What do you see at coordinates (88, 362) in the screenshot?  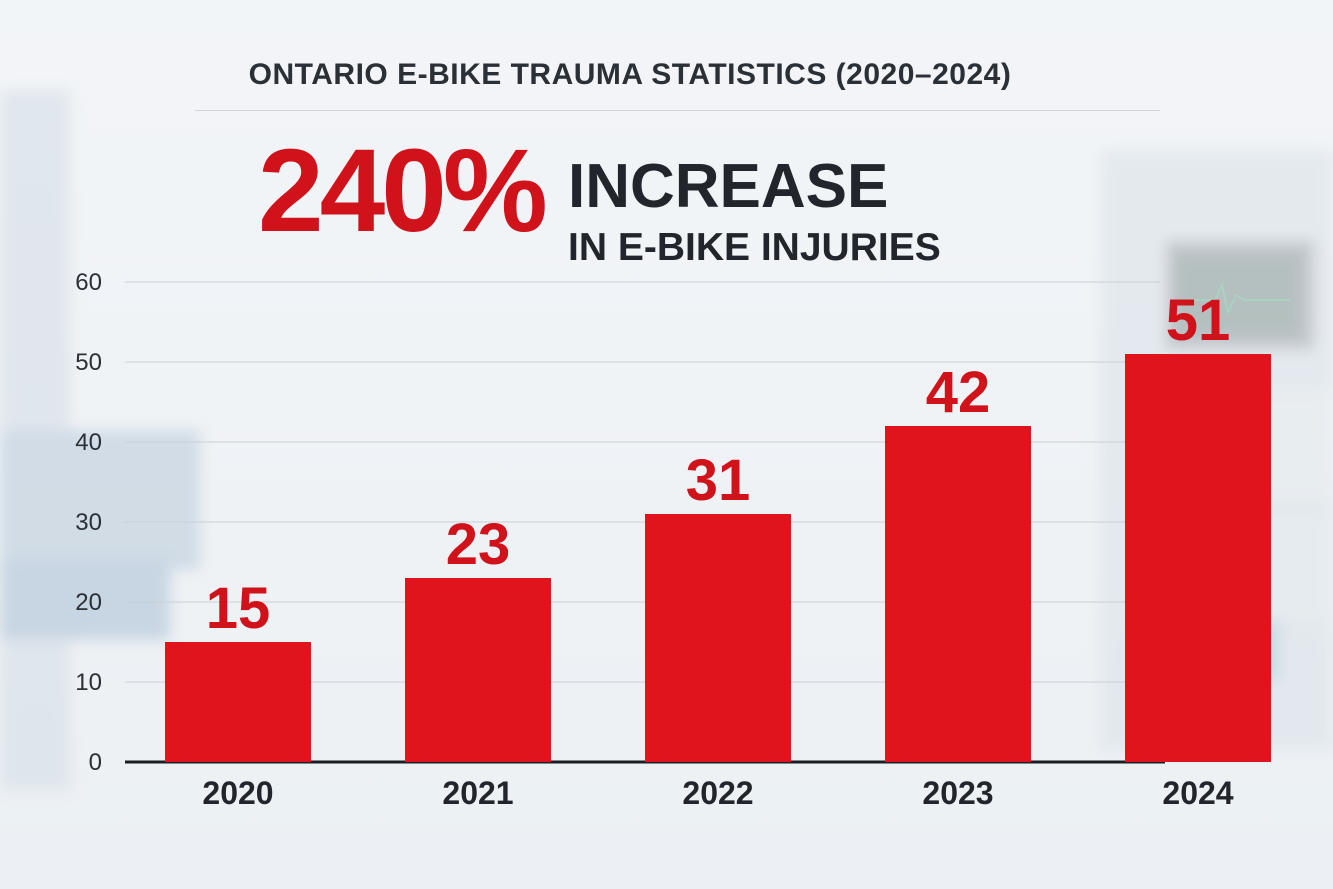 I see `y-tick-label: 50` at bounding box center [88, 362].